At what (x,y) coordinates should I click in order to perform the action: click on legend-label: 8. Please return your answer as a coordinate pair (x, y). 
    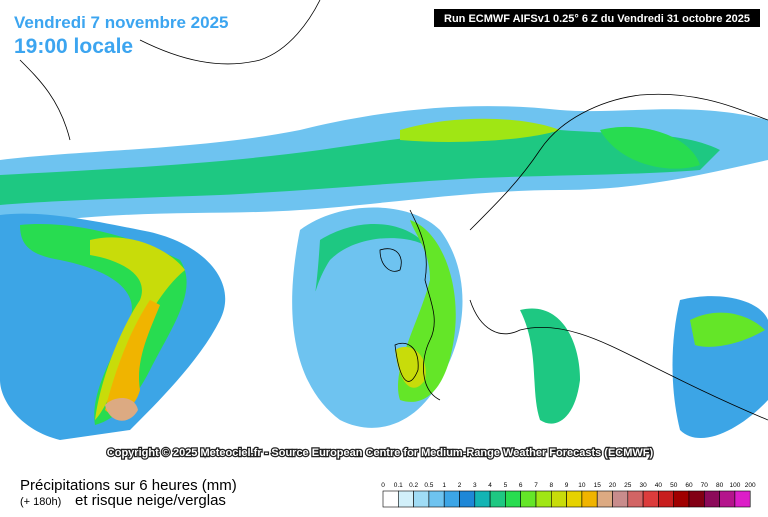
    Looking at the image, I should click on (551, 485).